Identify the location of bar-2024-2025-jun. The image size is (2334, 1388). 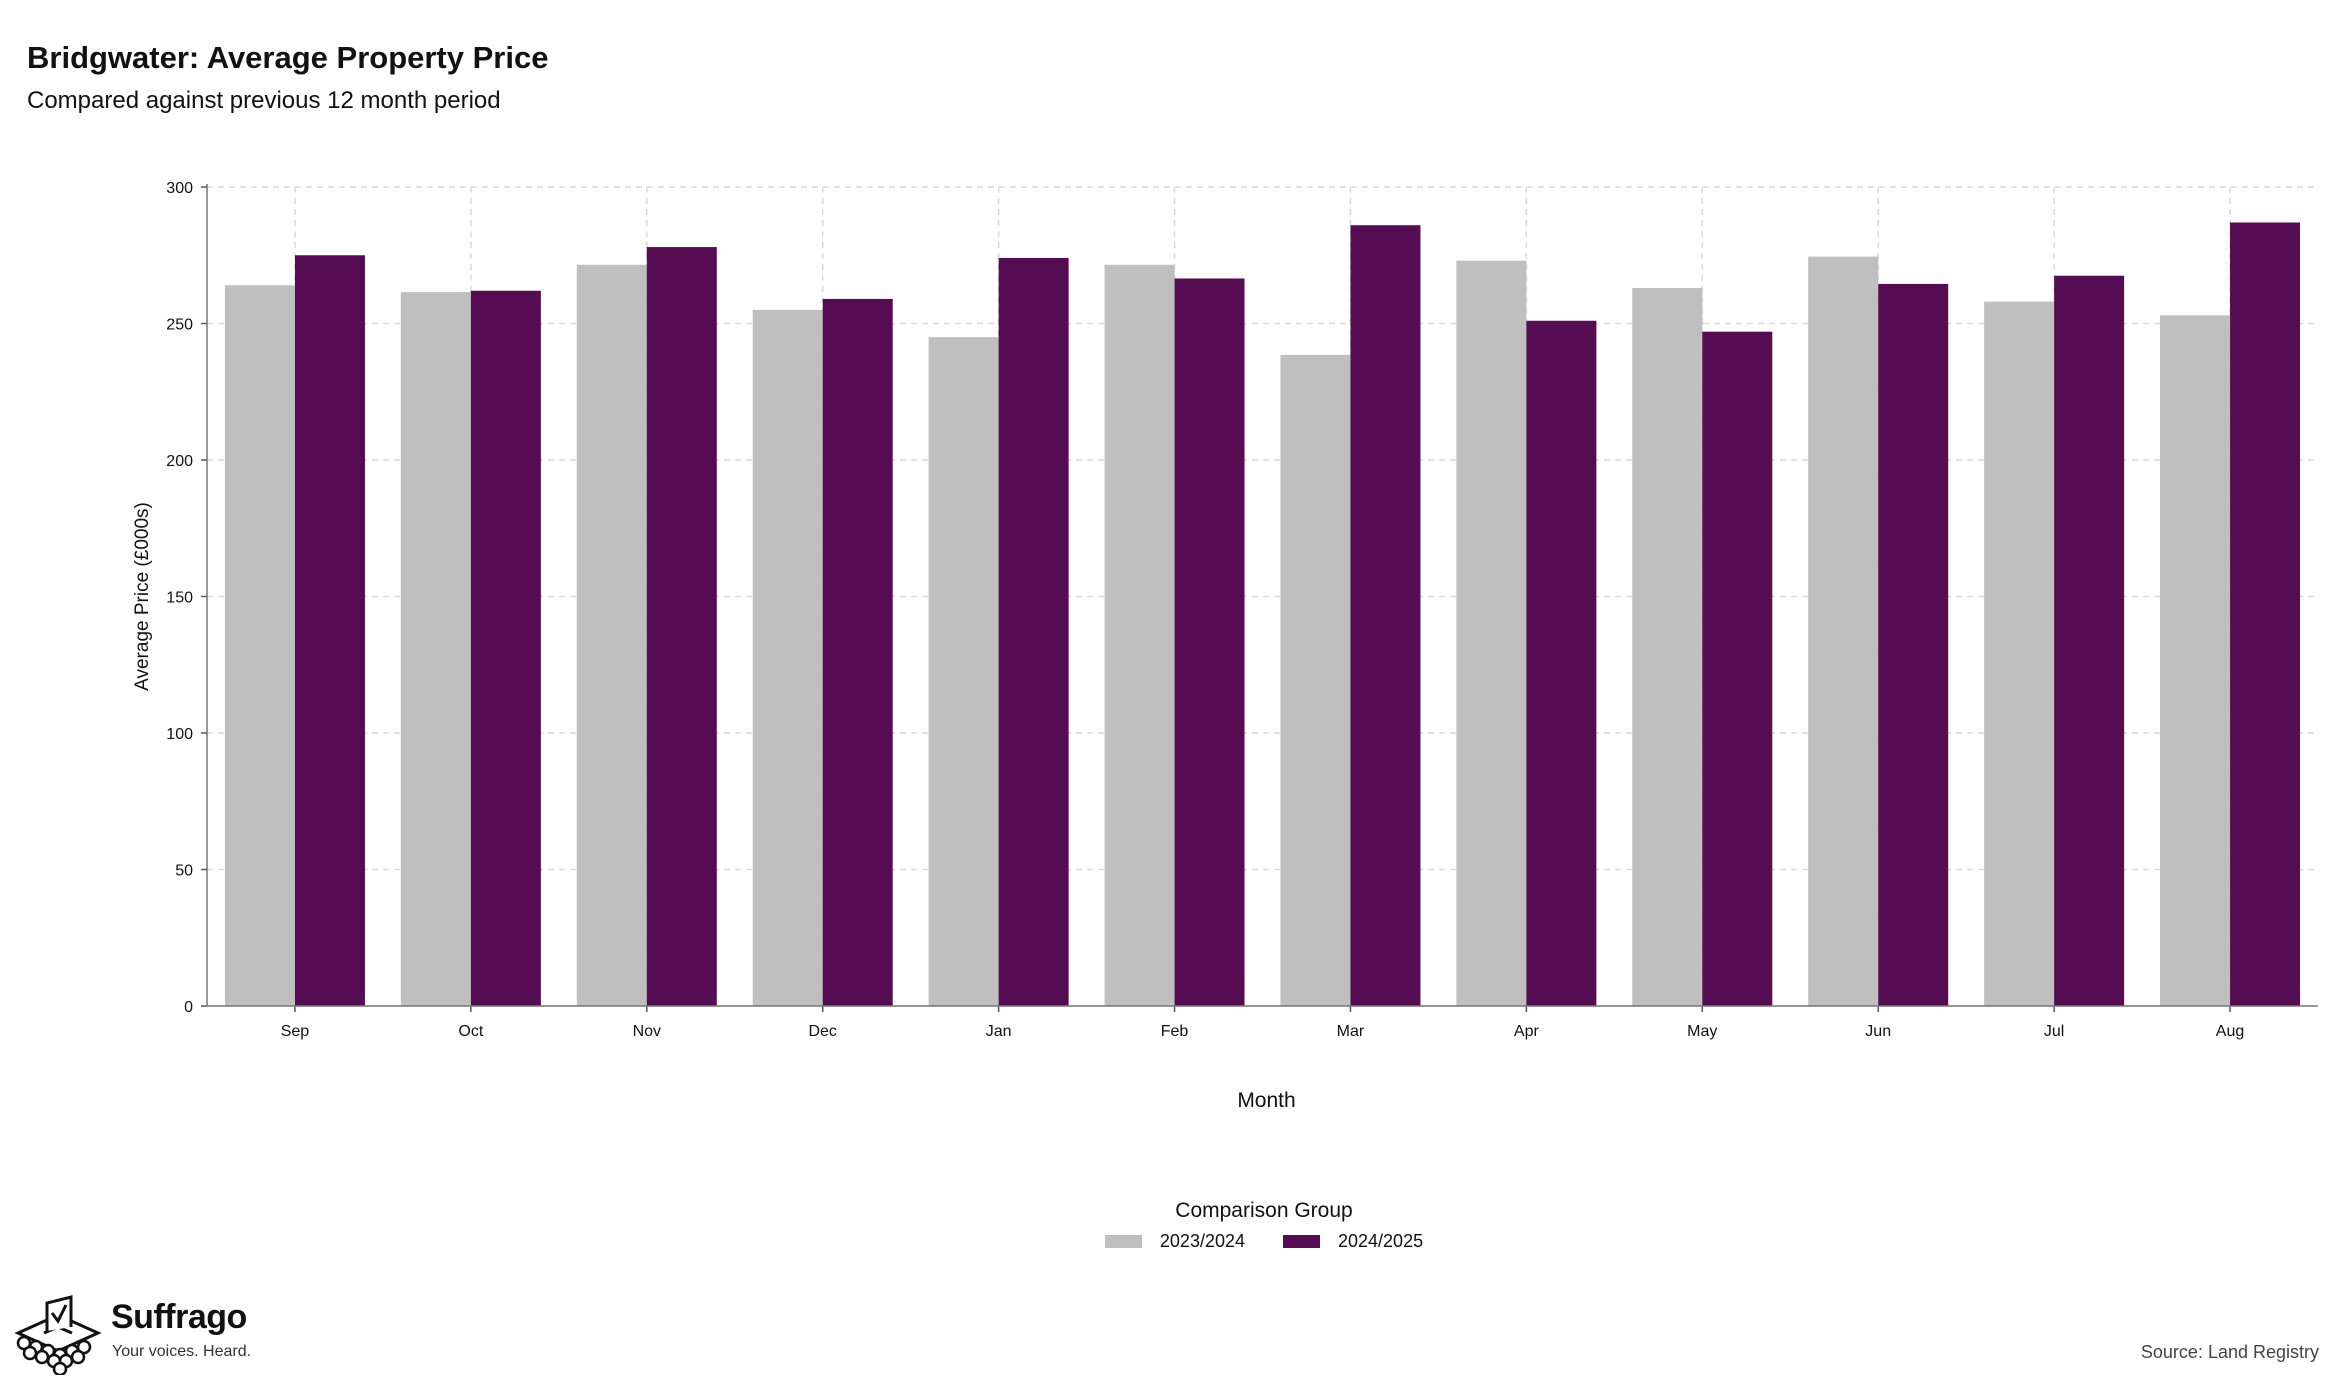
(1913, 644).